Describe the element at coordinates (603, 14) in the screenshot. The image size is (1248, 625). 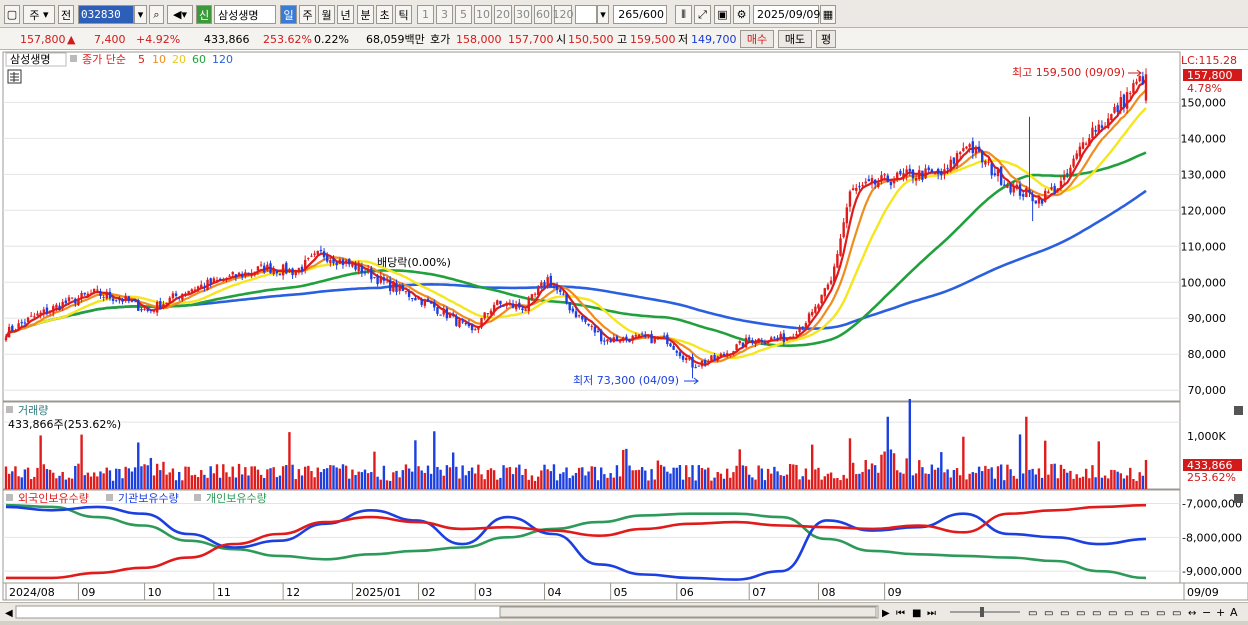
I see `interval-dropdown-icon: ▾` at that location.